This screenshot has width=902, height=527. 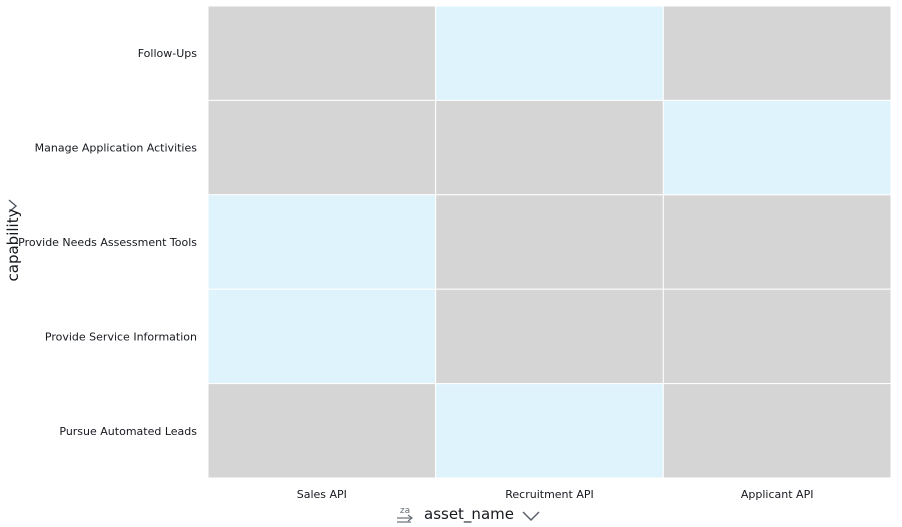 I want to click on y-tick-label: Provide Needs Assessment Tools, so click(x=107, y=242).